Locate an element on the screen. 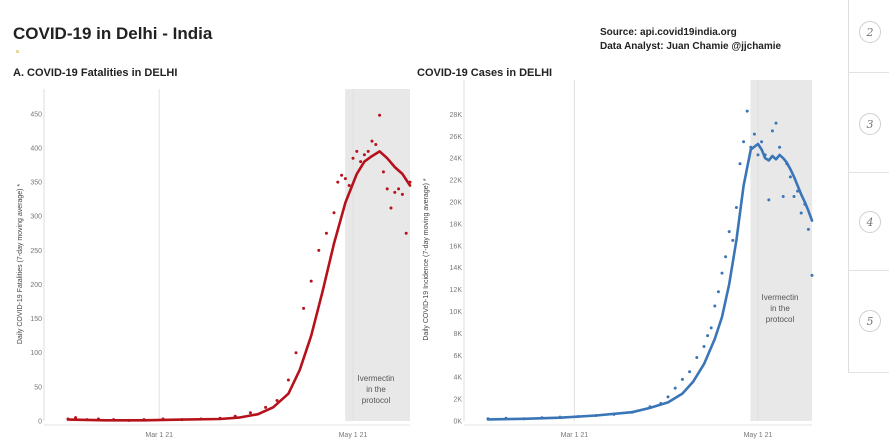  y-tick-label: 16K is located at coordinates (456, 246).